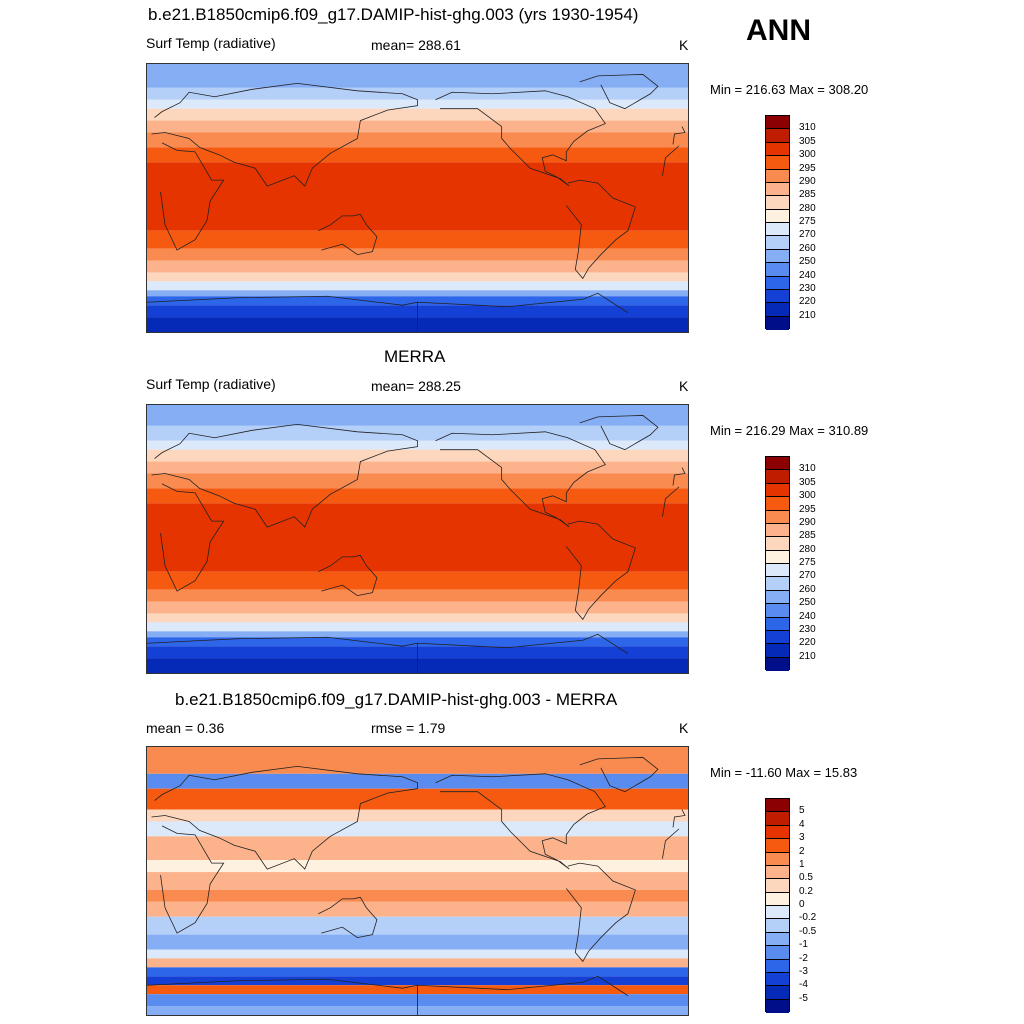 This screenshot has height=1024, width=1024. Describe the element at coordinates (807, 141) in the screenshot. I see `panel-1-colorbar-tick-label: 305` at that location.